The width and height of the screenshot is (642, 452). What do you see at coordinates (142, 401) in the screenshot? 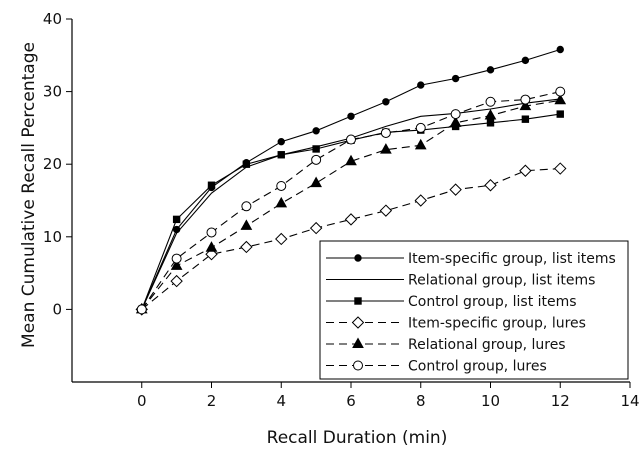
I see `x-tick-label: 0` at bounding box center [142, 401].